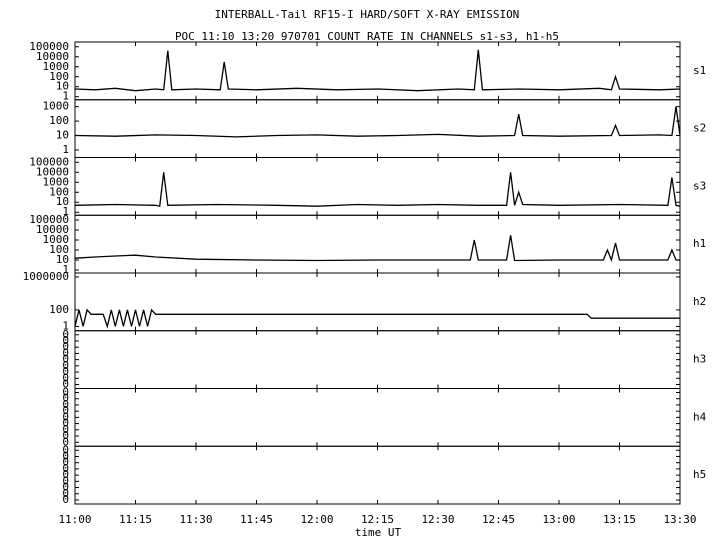  What do you see at coordinates (699, 185) in the screenshot?
I see `panel-label: s3` at bounding box center [699, 185].